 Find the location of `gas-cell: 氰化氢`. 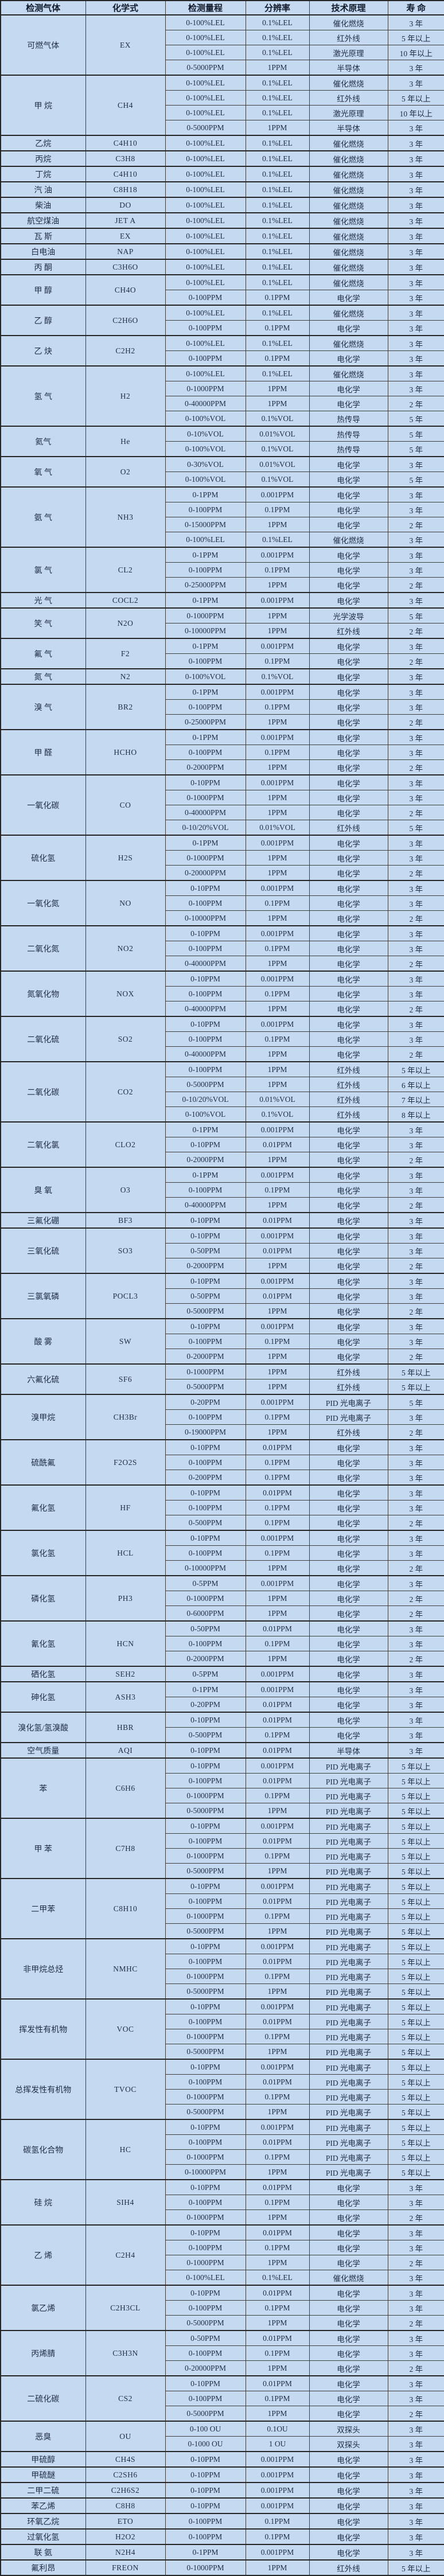

gas-cell: 氰化氢 is located at coordinates (43, 1643).